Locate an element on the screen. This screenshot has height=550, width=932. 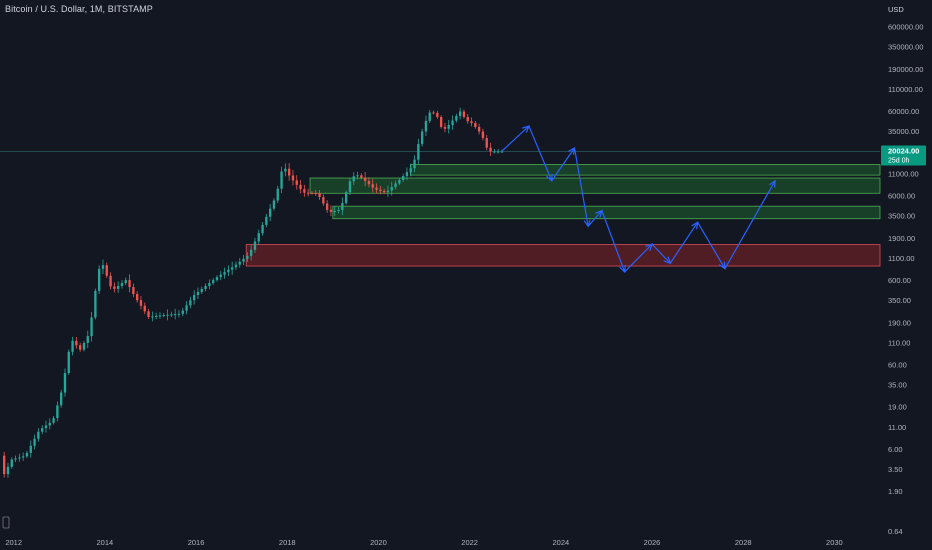
price-tick-label: 11.00 is located at coordinates (897, 427).